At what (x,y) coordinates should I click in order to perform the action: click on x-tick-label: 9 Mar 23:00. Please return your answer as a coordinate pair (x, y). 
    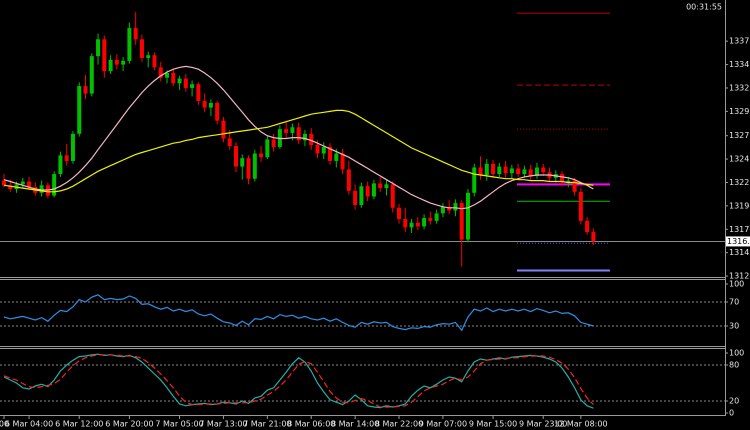
    Looking at the image, I should click on (543, 424).